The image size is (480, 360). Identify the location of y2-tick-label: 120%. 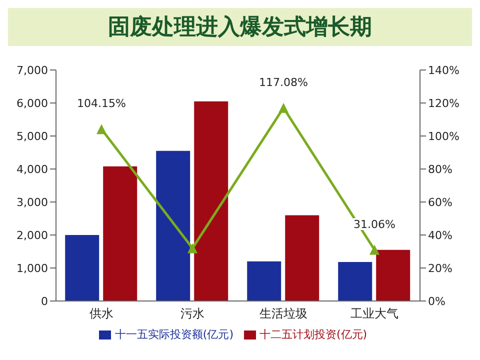
(444, 103).